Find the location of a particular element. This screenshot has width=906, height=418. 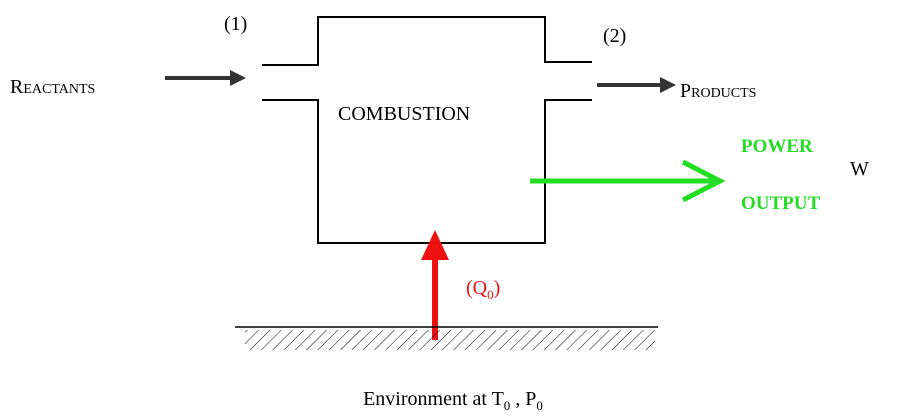

ground-hatch is located at coordinates (450, 340).